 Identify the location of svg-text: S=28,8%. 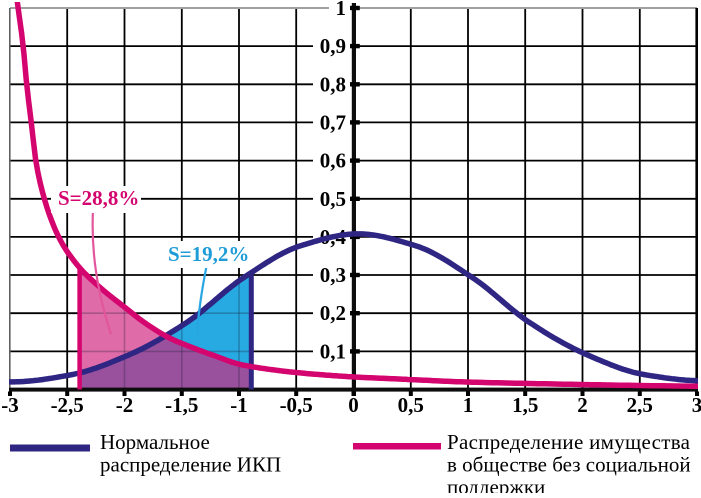
(98, 198).